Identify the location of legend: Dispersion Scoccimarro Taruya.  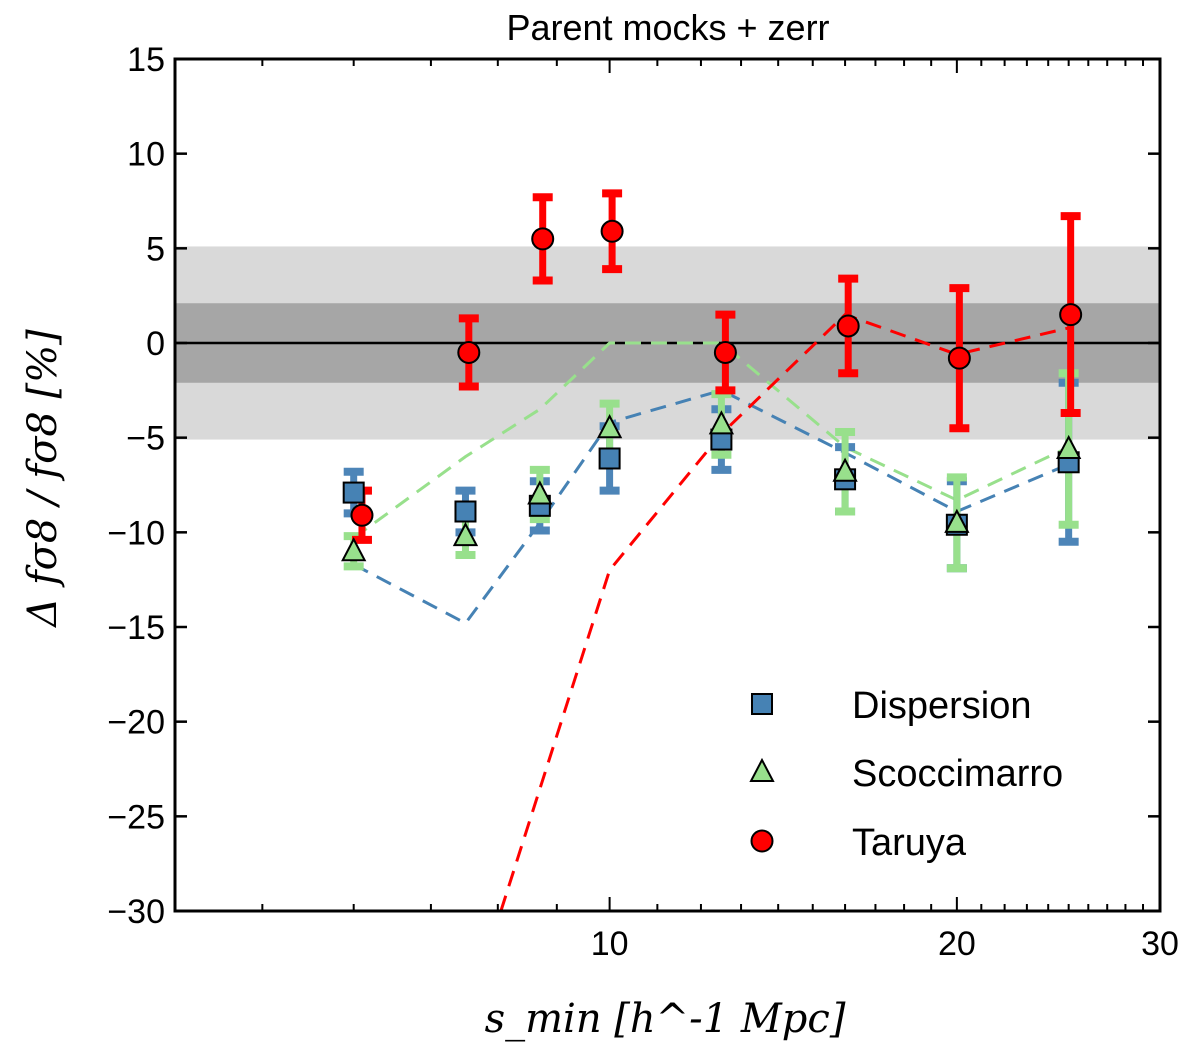
(906, 774).